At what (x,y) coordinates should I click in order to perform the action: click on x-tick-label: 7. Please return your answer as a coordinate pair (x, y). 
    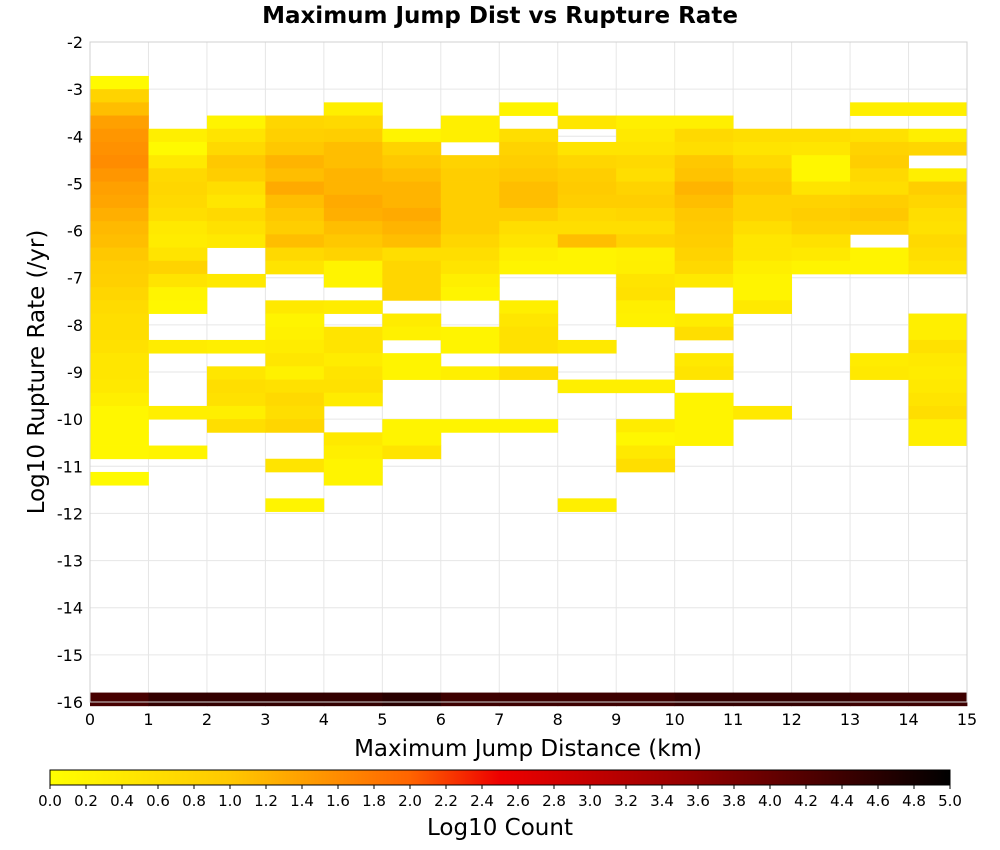
    Looking at the image, I should click on (499, 719).